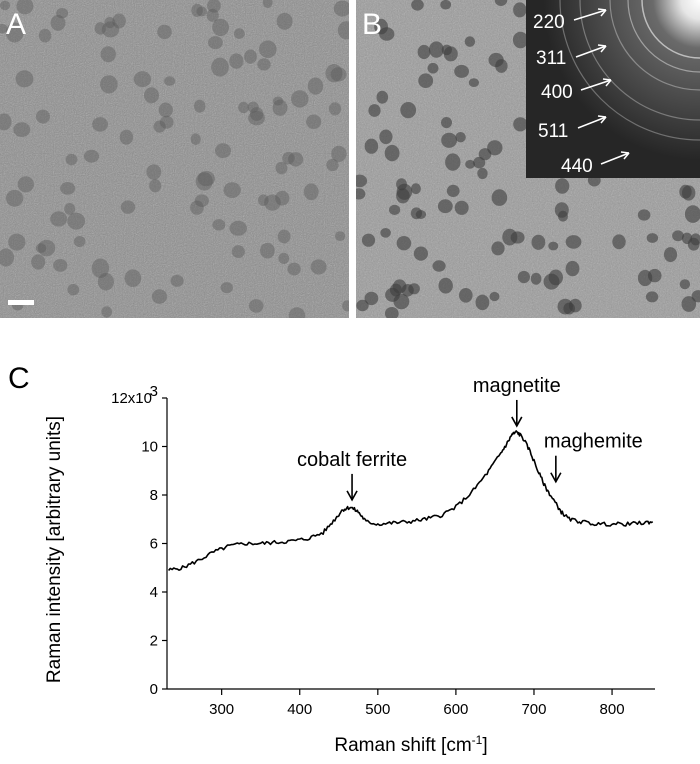 Image resolution: width=700 pixels, height=764 pixels. I want to click on y-axis-title: Raman intensity [arbitrary units], so click(54, 549).